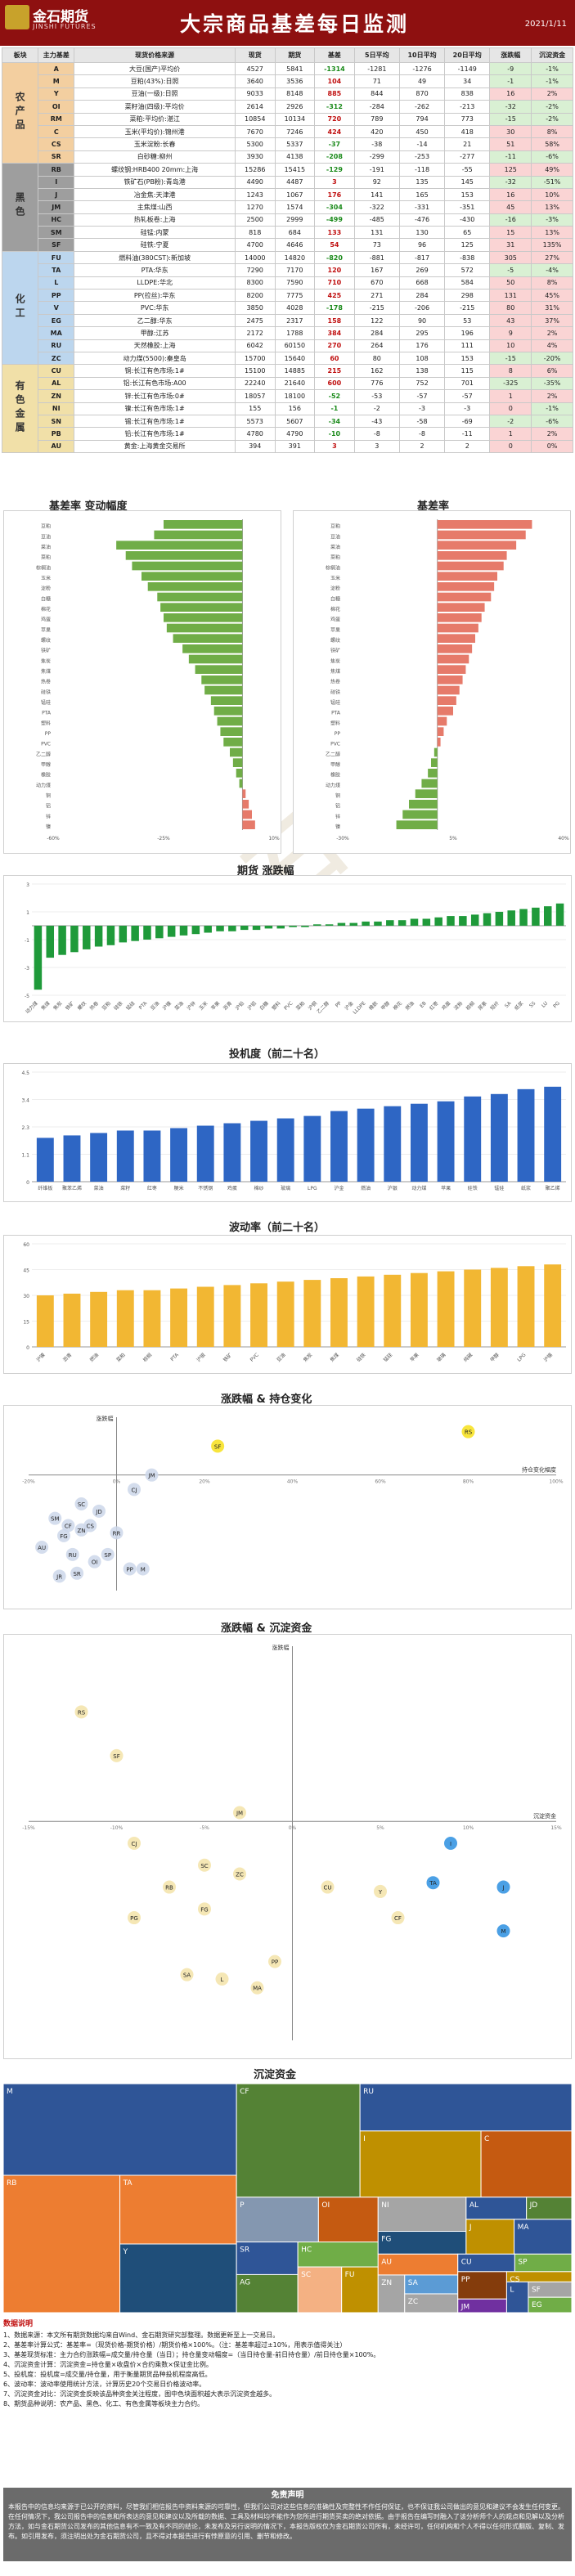 Image resolution: width=575 pixels, height=2576 pixels. Describe the element at coordinates (255, 194) in the screenshot. I see `table-cell: 1243` at that location.